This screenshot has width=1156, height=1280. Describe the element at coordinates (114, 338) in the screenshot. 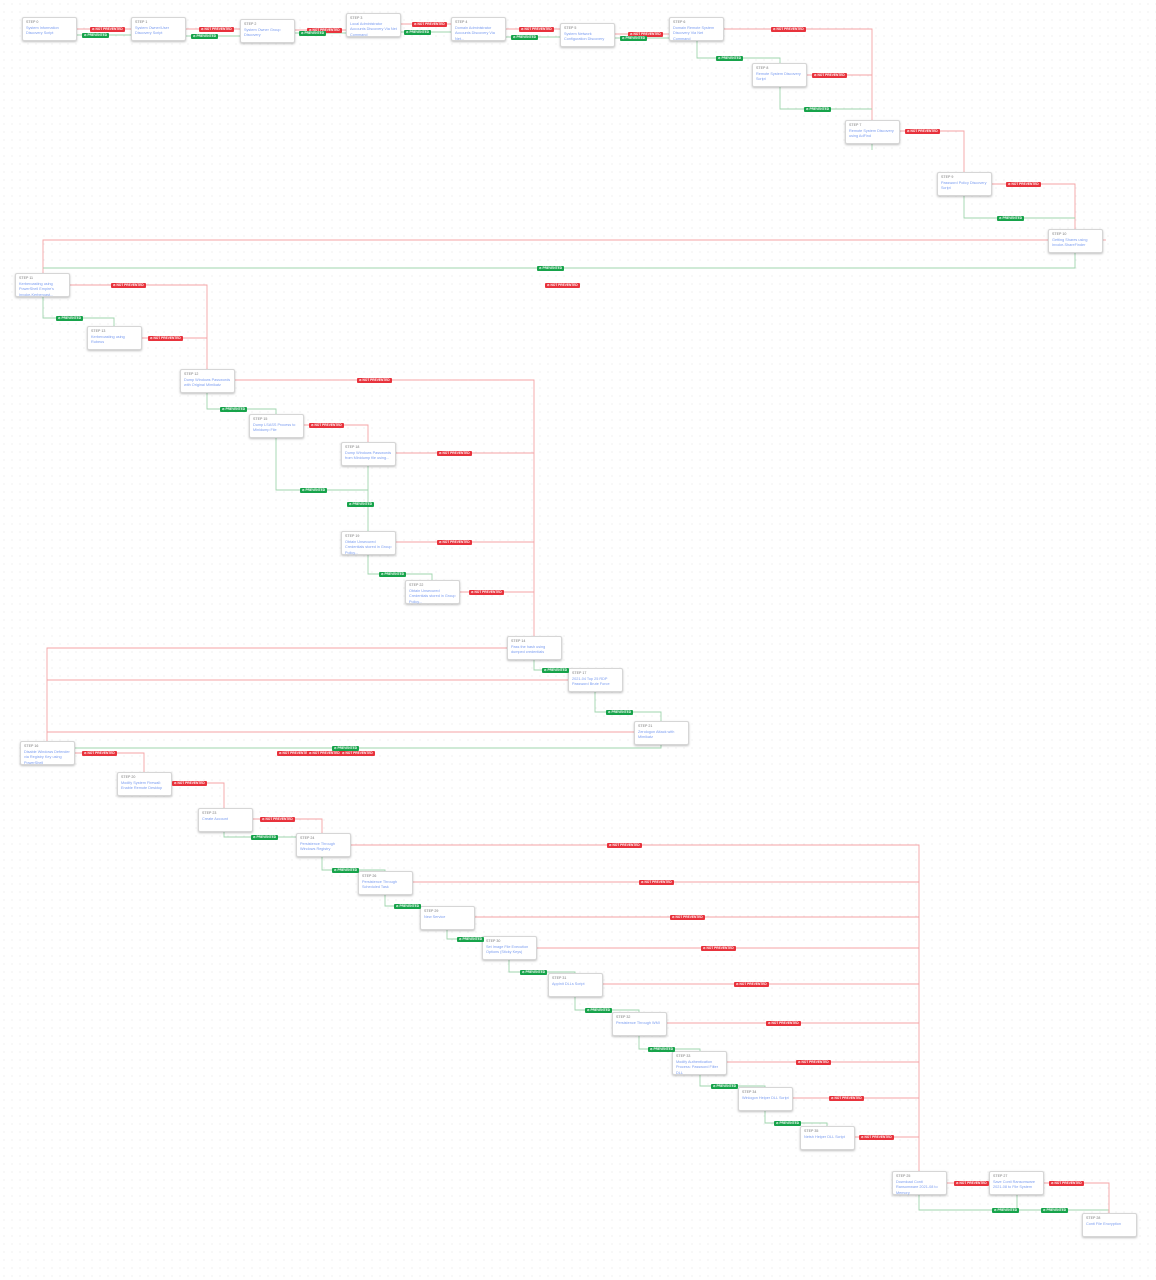

I see `step-node-13: STEP 13 Kerberoasting using Rubeus` at that location.